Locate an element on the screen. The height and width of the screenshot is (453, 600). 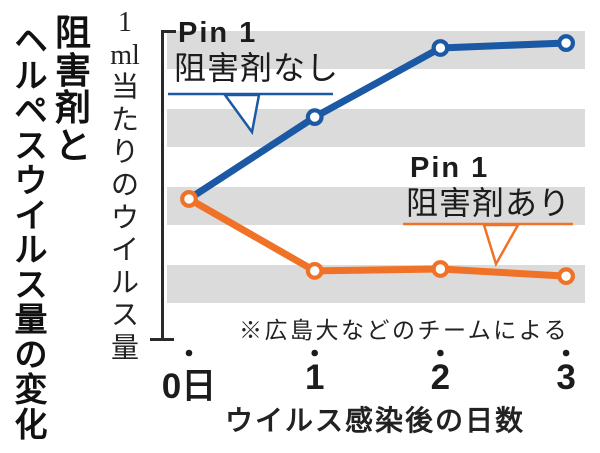
x-tick-label: 2 is located at coordinates (440, 377).